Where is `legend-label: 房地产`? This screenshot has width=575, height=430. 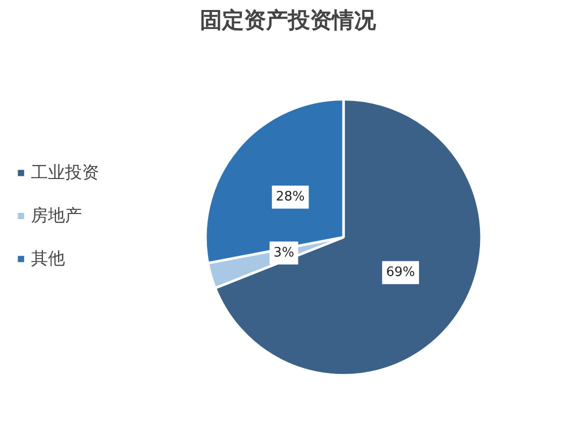 legend-label: 房地产 is located at coordinates (56, 216).